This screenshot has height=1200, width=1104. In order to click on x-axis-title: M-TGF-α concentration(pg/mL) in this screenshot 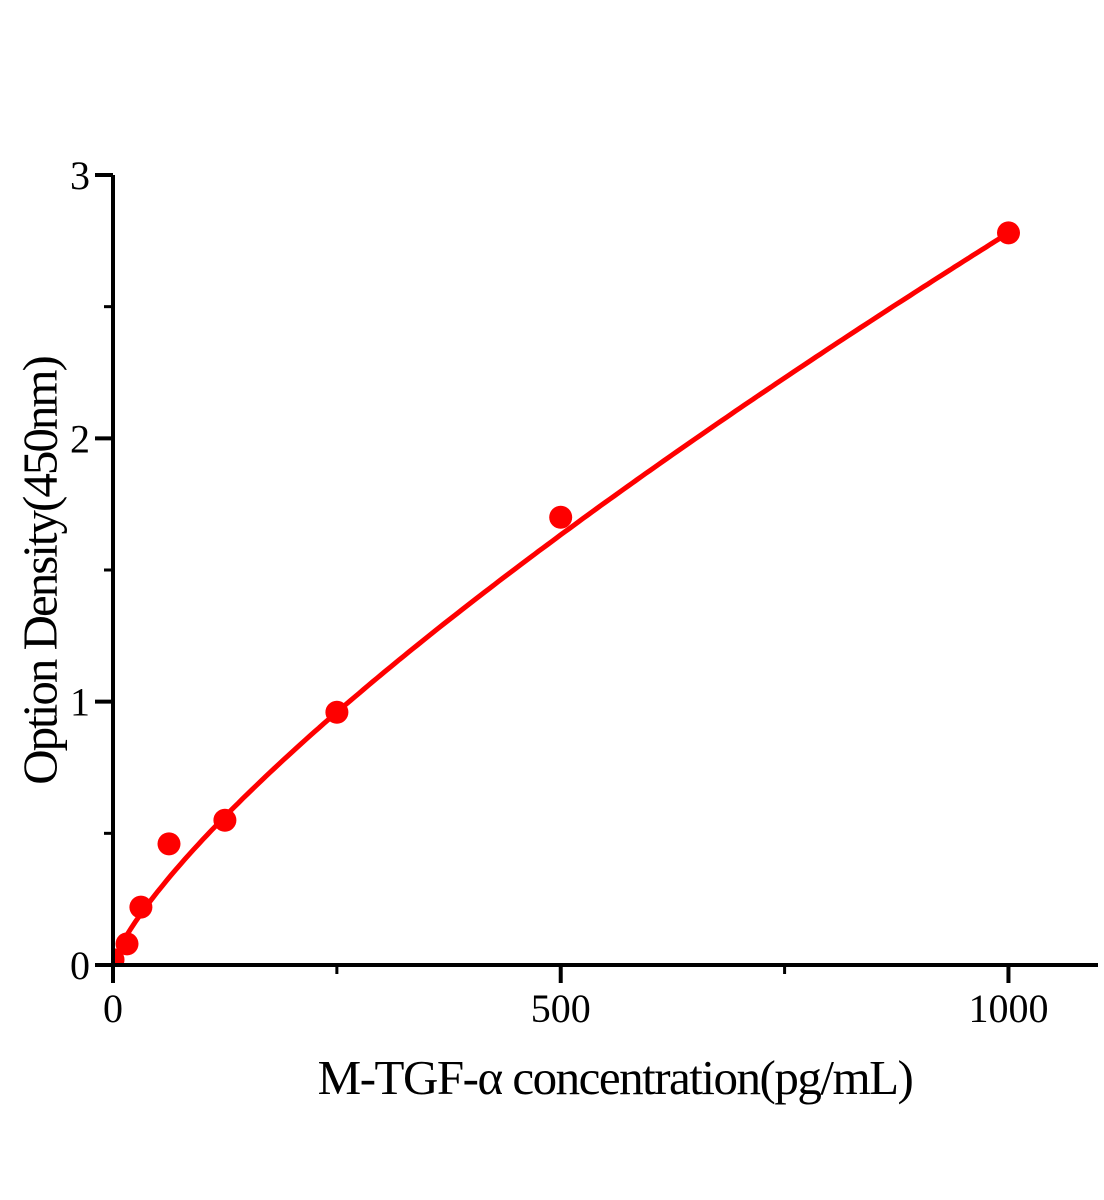, I will do `click(615, 1077)`.